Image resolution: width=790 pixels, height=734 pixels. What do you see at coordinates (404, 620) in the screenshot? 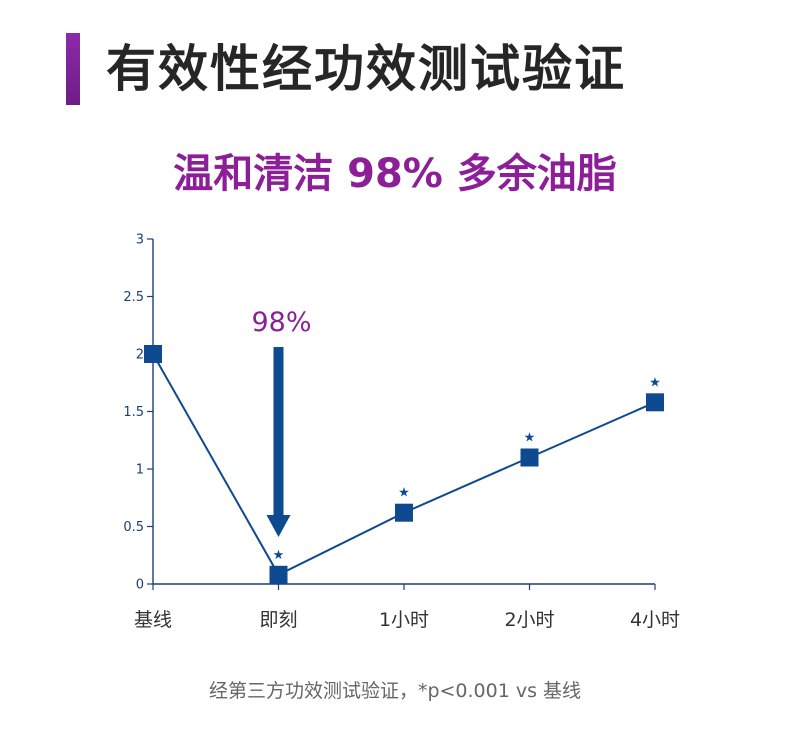
I see `x-category-label: 1小时` at bounding box center [404, 620].